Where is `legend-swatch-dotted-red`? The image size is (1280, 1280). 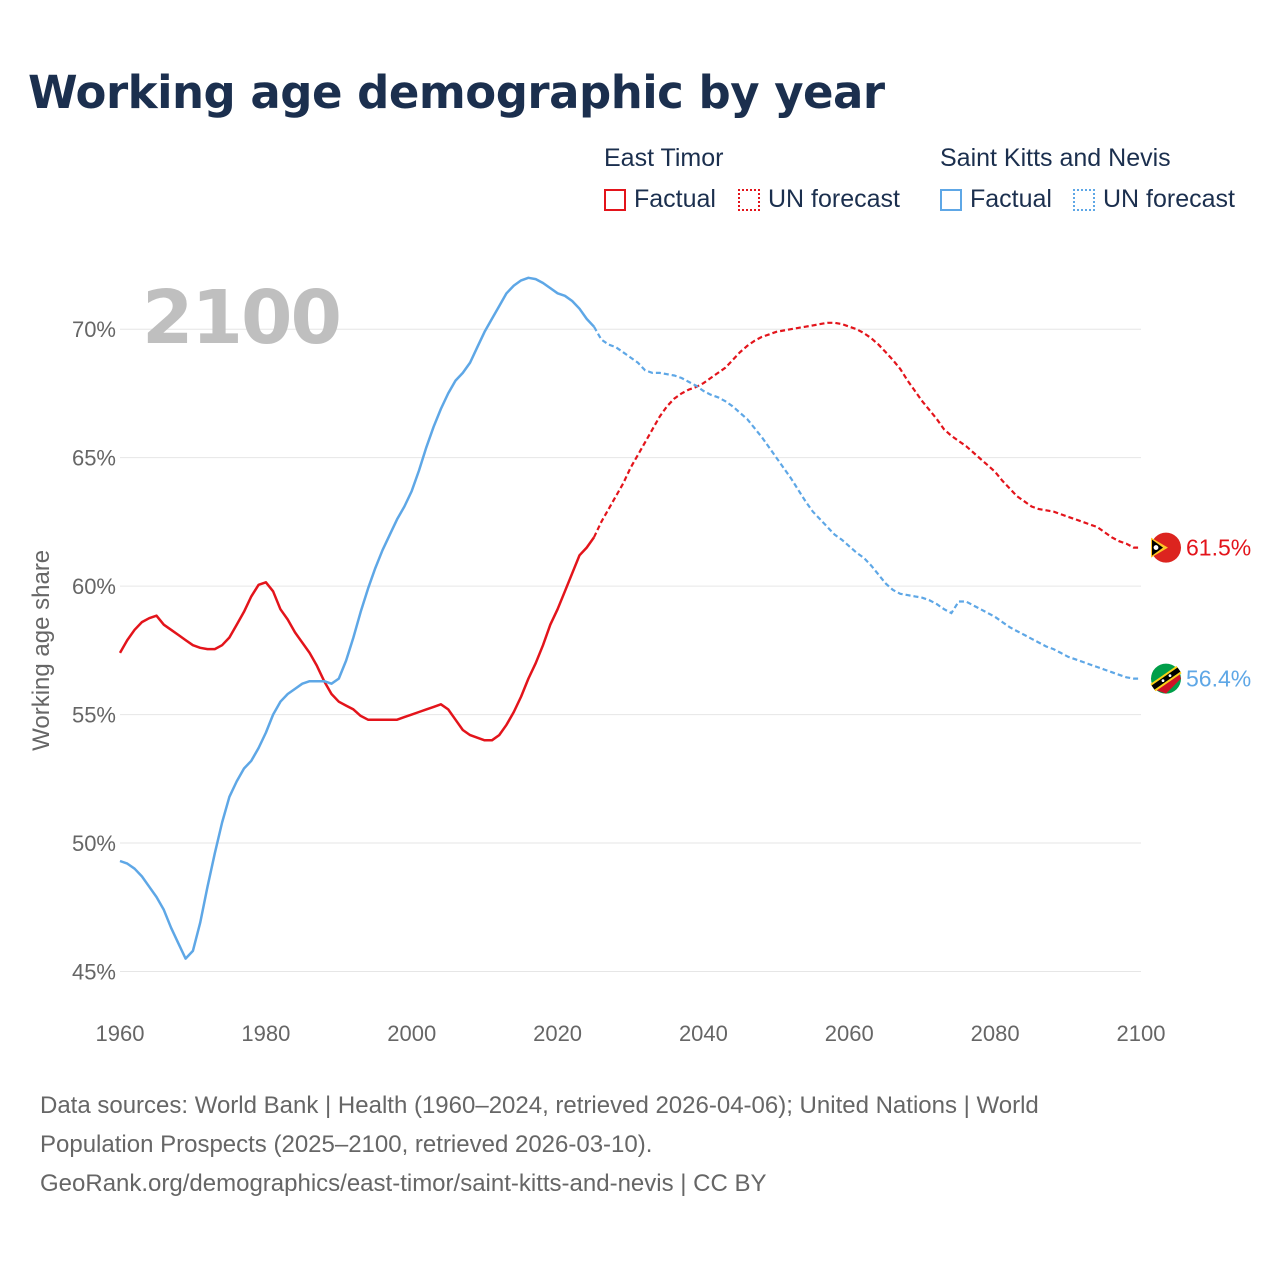 legend-swatch-dotted-red is located at coordinates (749, 199).